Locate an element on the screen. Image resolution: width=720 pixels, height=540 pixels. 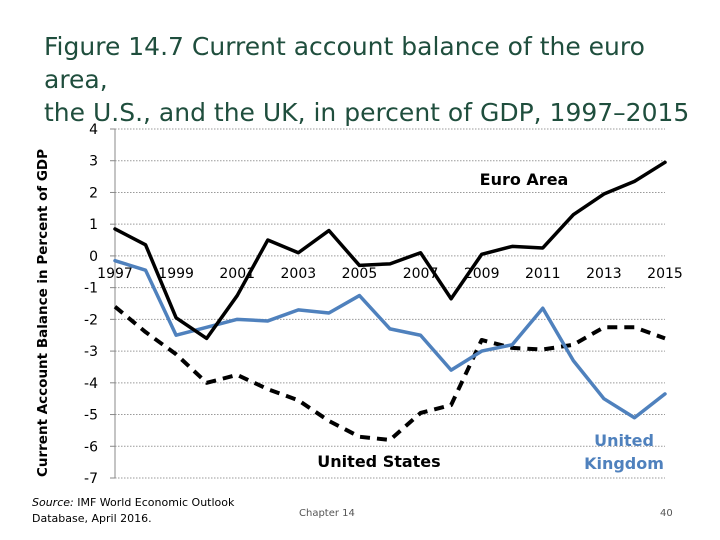
y-tick-label-6: -2 is located at coordinates (91, 320).